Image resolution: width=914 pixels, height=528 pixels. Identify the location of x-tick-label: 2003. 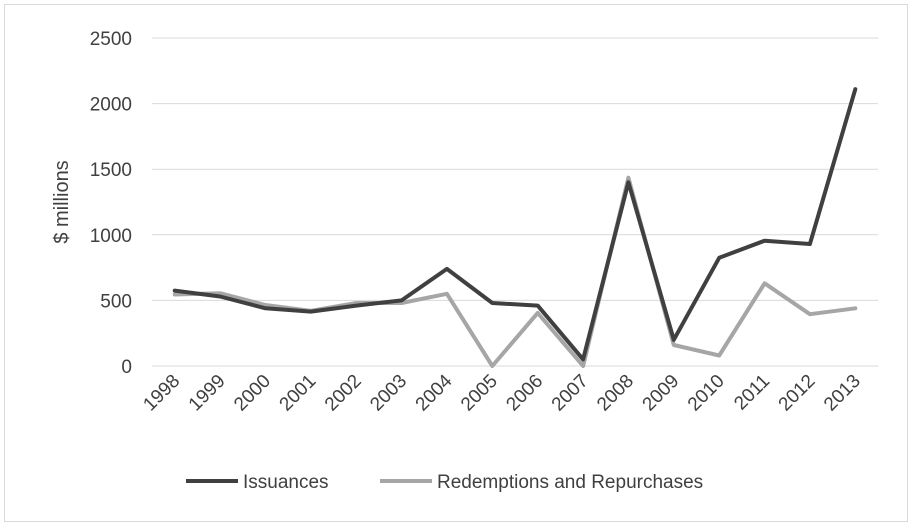
(388, 393).